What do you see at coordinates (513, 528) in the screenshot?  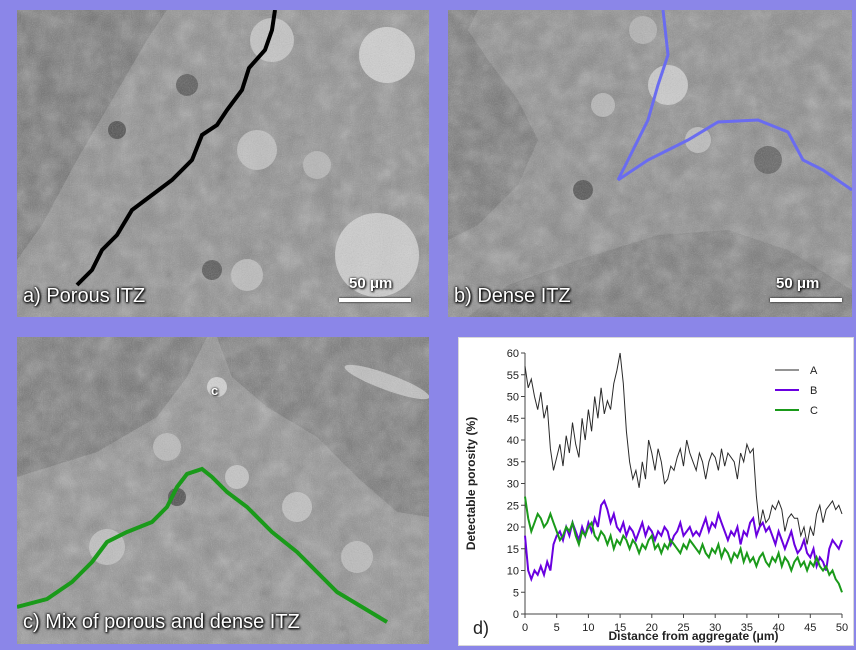 I see `y-tick-label: 20` at bounding box center [513, 528].